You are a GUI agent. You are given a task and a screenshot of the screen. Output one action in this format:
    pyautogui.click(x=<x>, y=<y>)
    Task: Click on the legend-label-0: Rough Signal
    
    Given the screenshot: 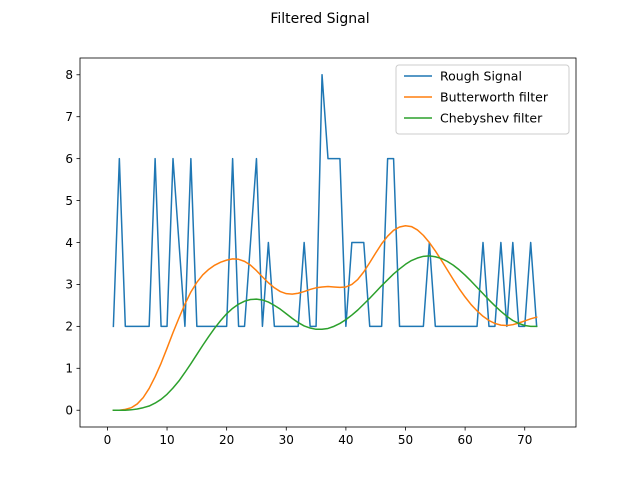 What is the action you would take?
    pyautogui.click(x=481, y=76)
    